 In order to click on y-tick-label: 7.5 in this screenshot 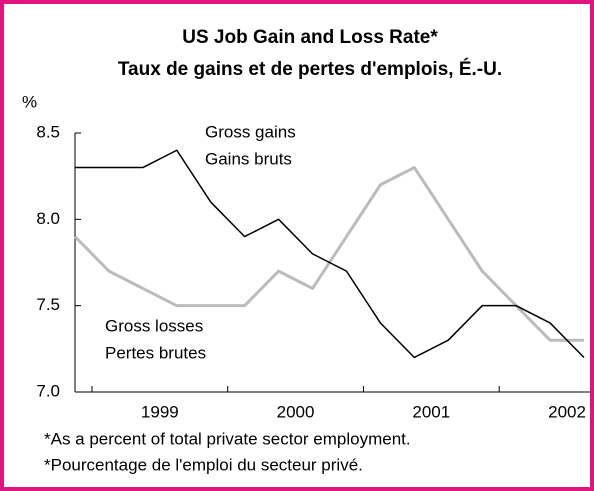, I will do `click(48, 304)`.